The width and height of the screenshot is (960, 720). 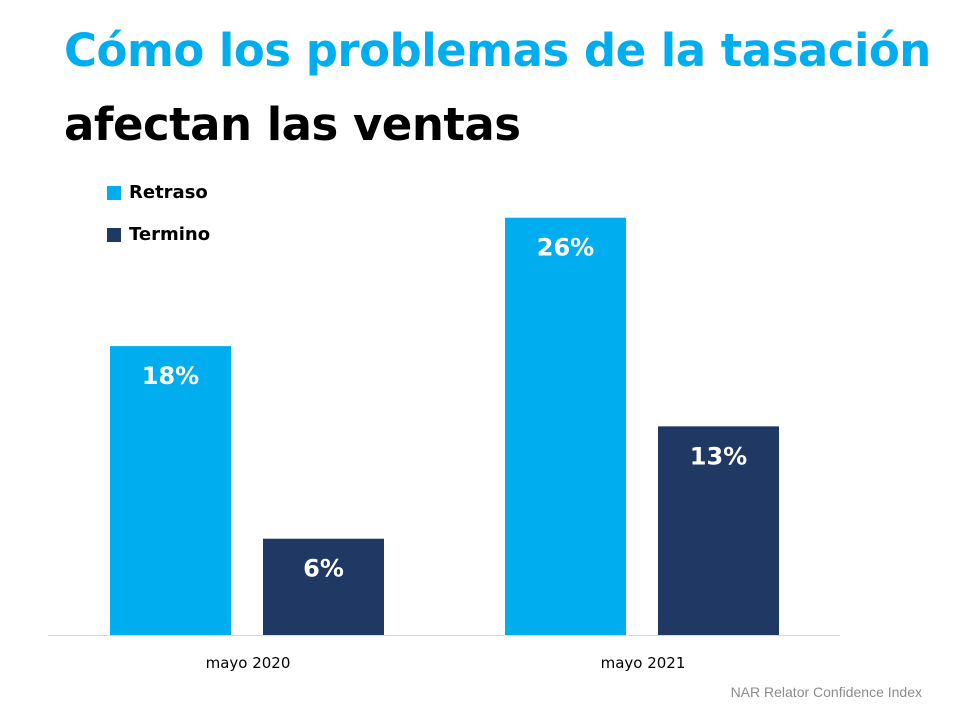 I want to click on data-label: 13%, so click(x=718, y=456).